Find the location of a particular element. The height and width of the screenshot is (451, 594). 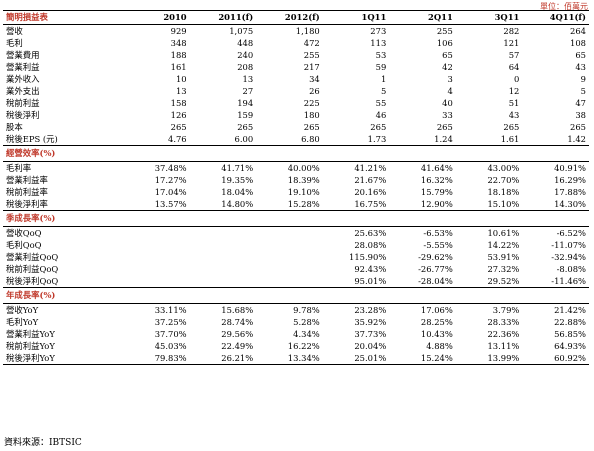

table-cell: 41.21% is located at coordinates (370, 168).